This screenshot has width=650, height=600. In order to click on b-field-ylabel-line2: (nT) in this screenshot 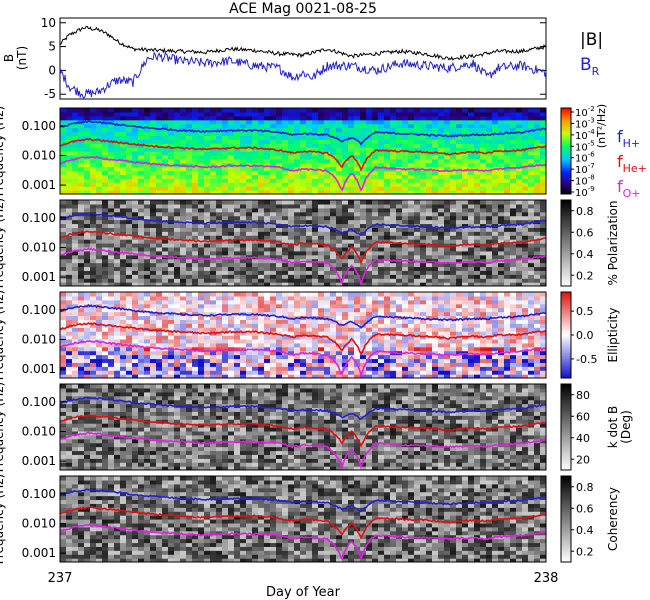, I will do `click(22, 58)`.